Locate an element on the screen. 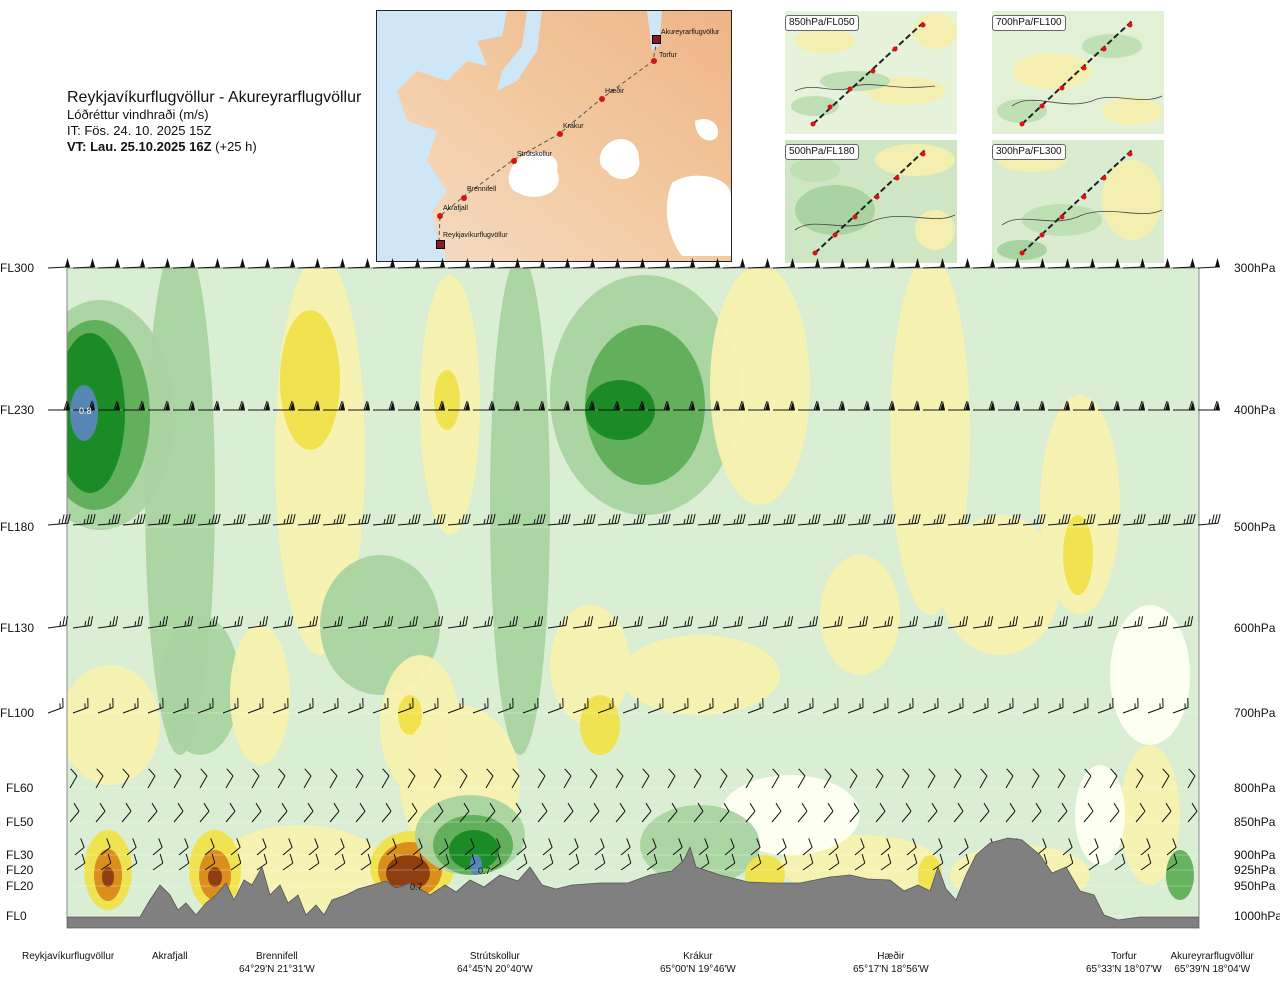 The width and height of the screenshot is (1280, 986). flight-level-label: FL50 is located at coordinates (20, 822).